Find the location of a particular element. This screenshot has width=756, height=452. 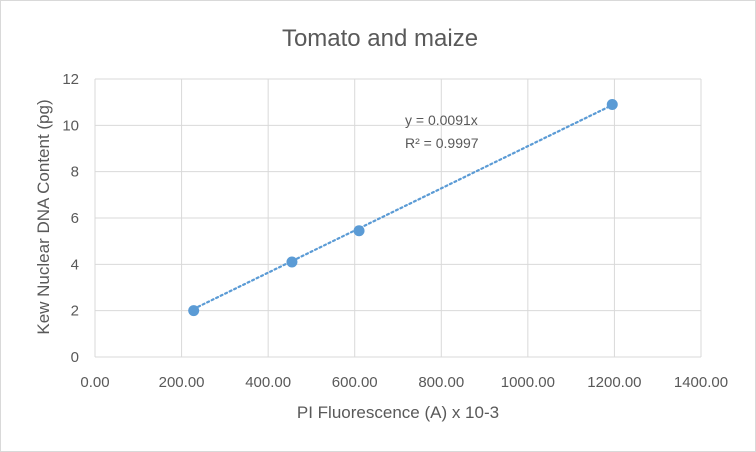

trendline-equation: y = 0.0091x is located at coordinates (441, 120).